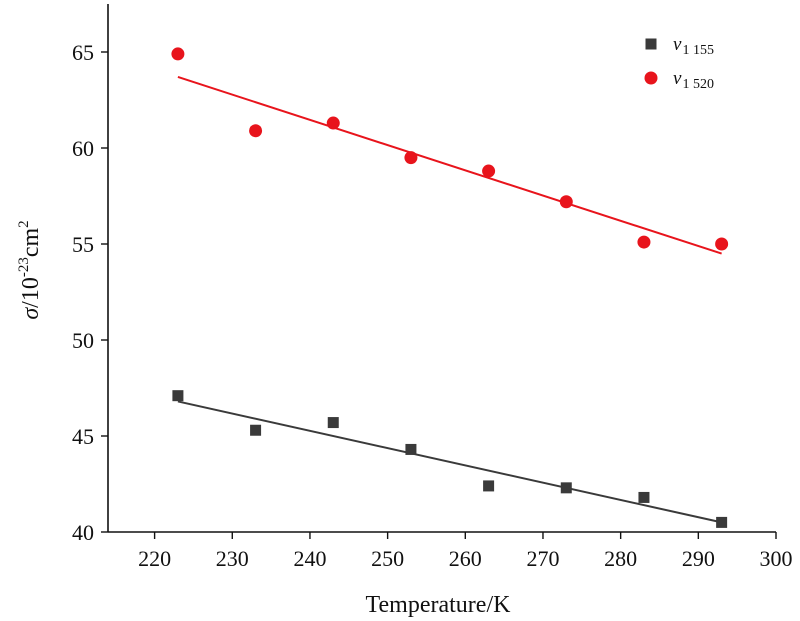 The width and height of the screenshot is (800, 621). What do you see at coordinates (154, 558) in the screenshot?
I see `x-tick-label: 220` at bounding box center [154, 558].